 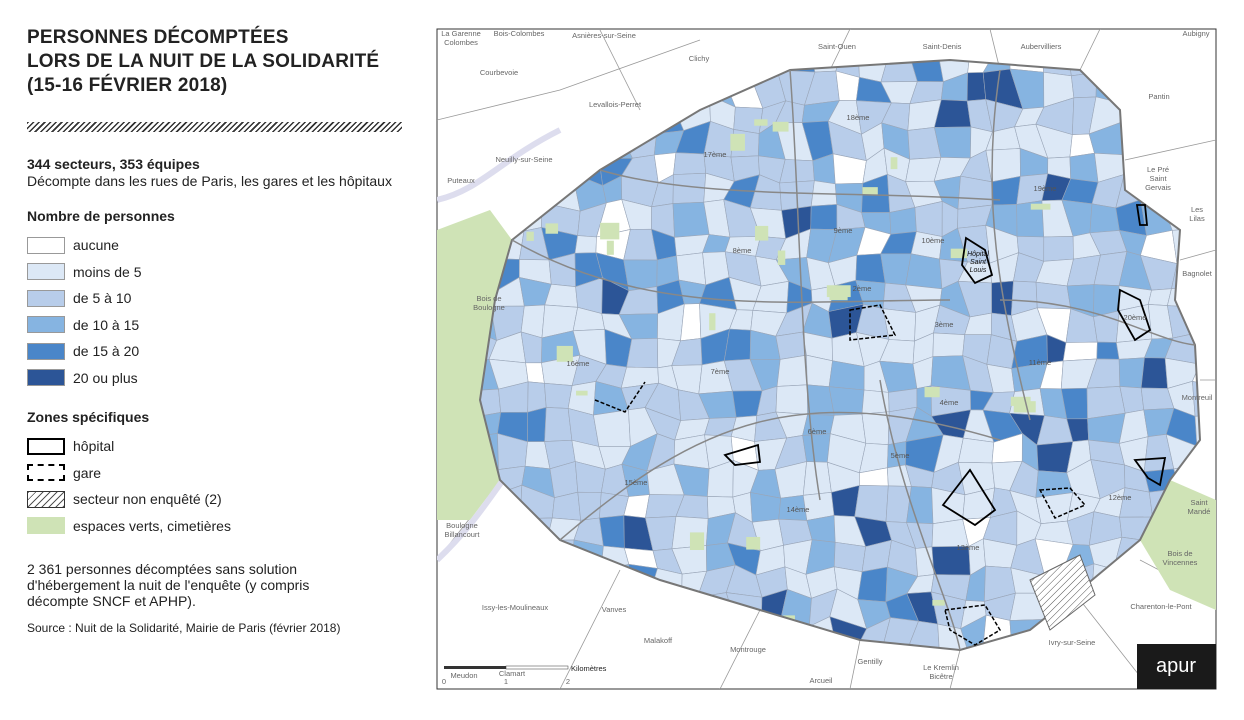 What do you see at coordinates (214, 245) in the screenshot?
I see `legend-item: aucune` at bounding box center [214, 245].